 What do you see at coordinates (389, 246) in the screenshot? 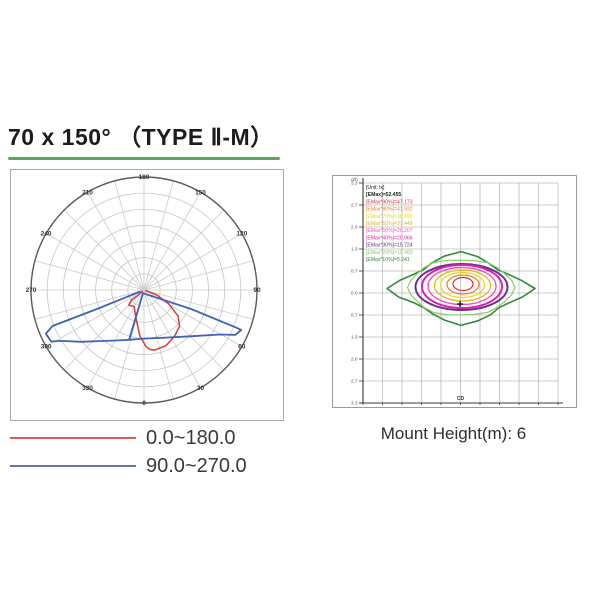
I see `svg-text: [EMax*30%]=15.724` at bounding box center [389, 246].